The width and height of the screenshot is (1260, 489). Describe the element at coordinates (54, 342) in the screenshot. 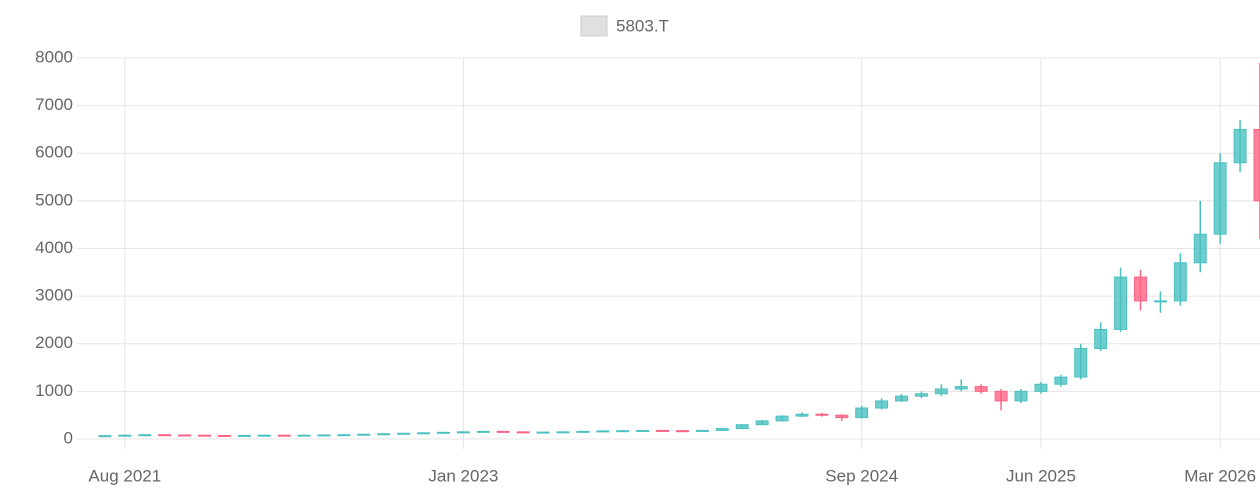

I see `y-tick-label: 2000` at that location.